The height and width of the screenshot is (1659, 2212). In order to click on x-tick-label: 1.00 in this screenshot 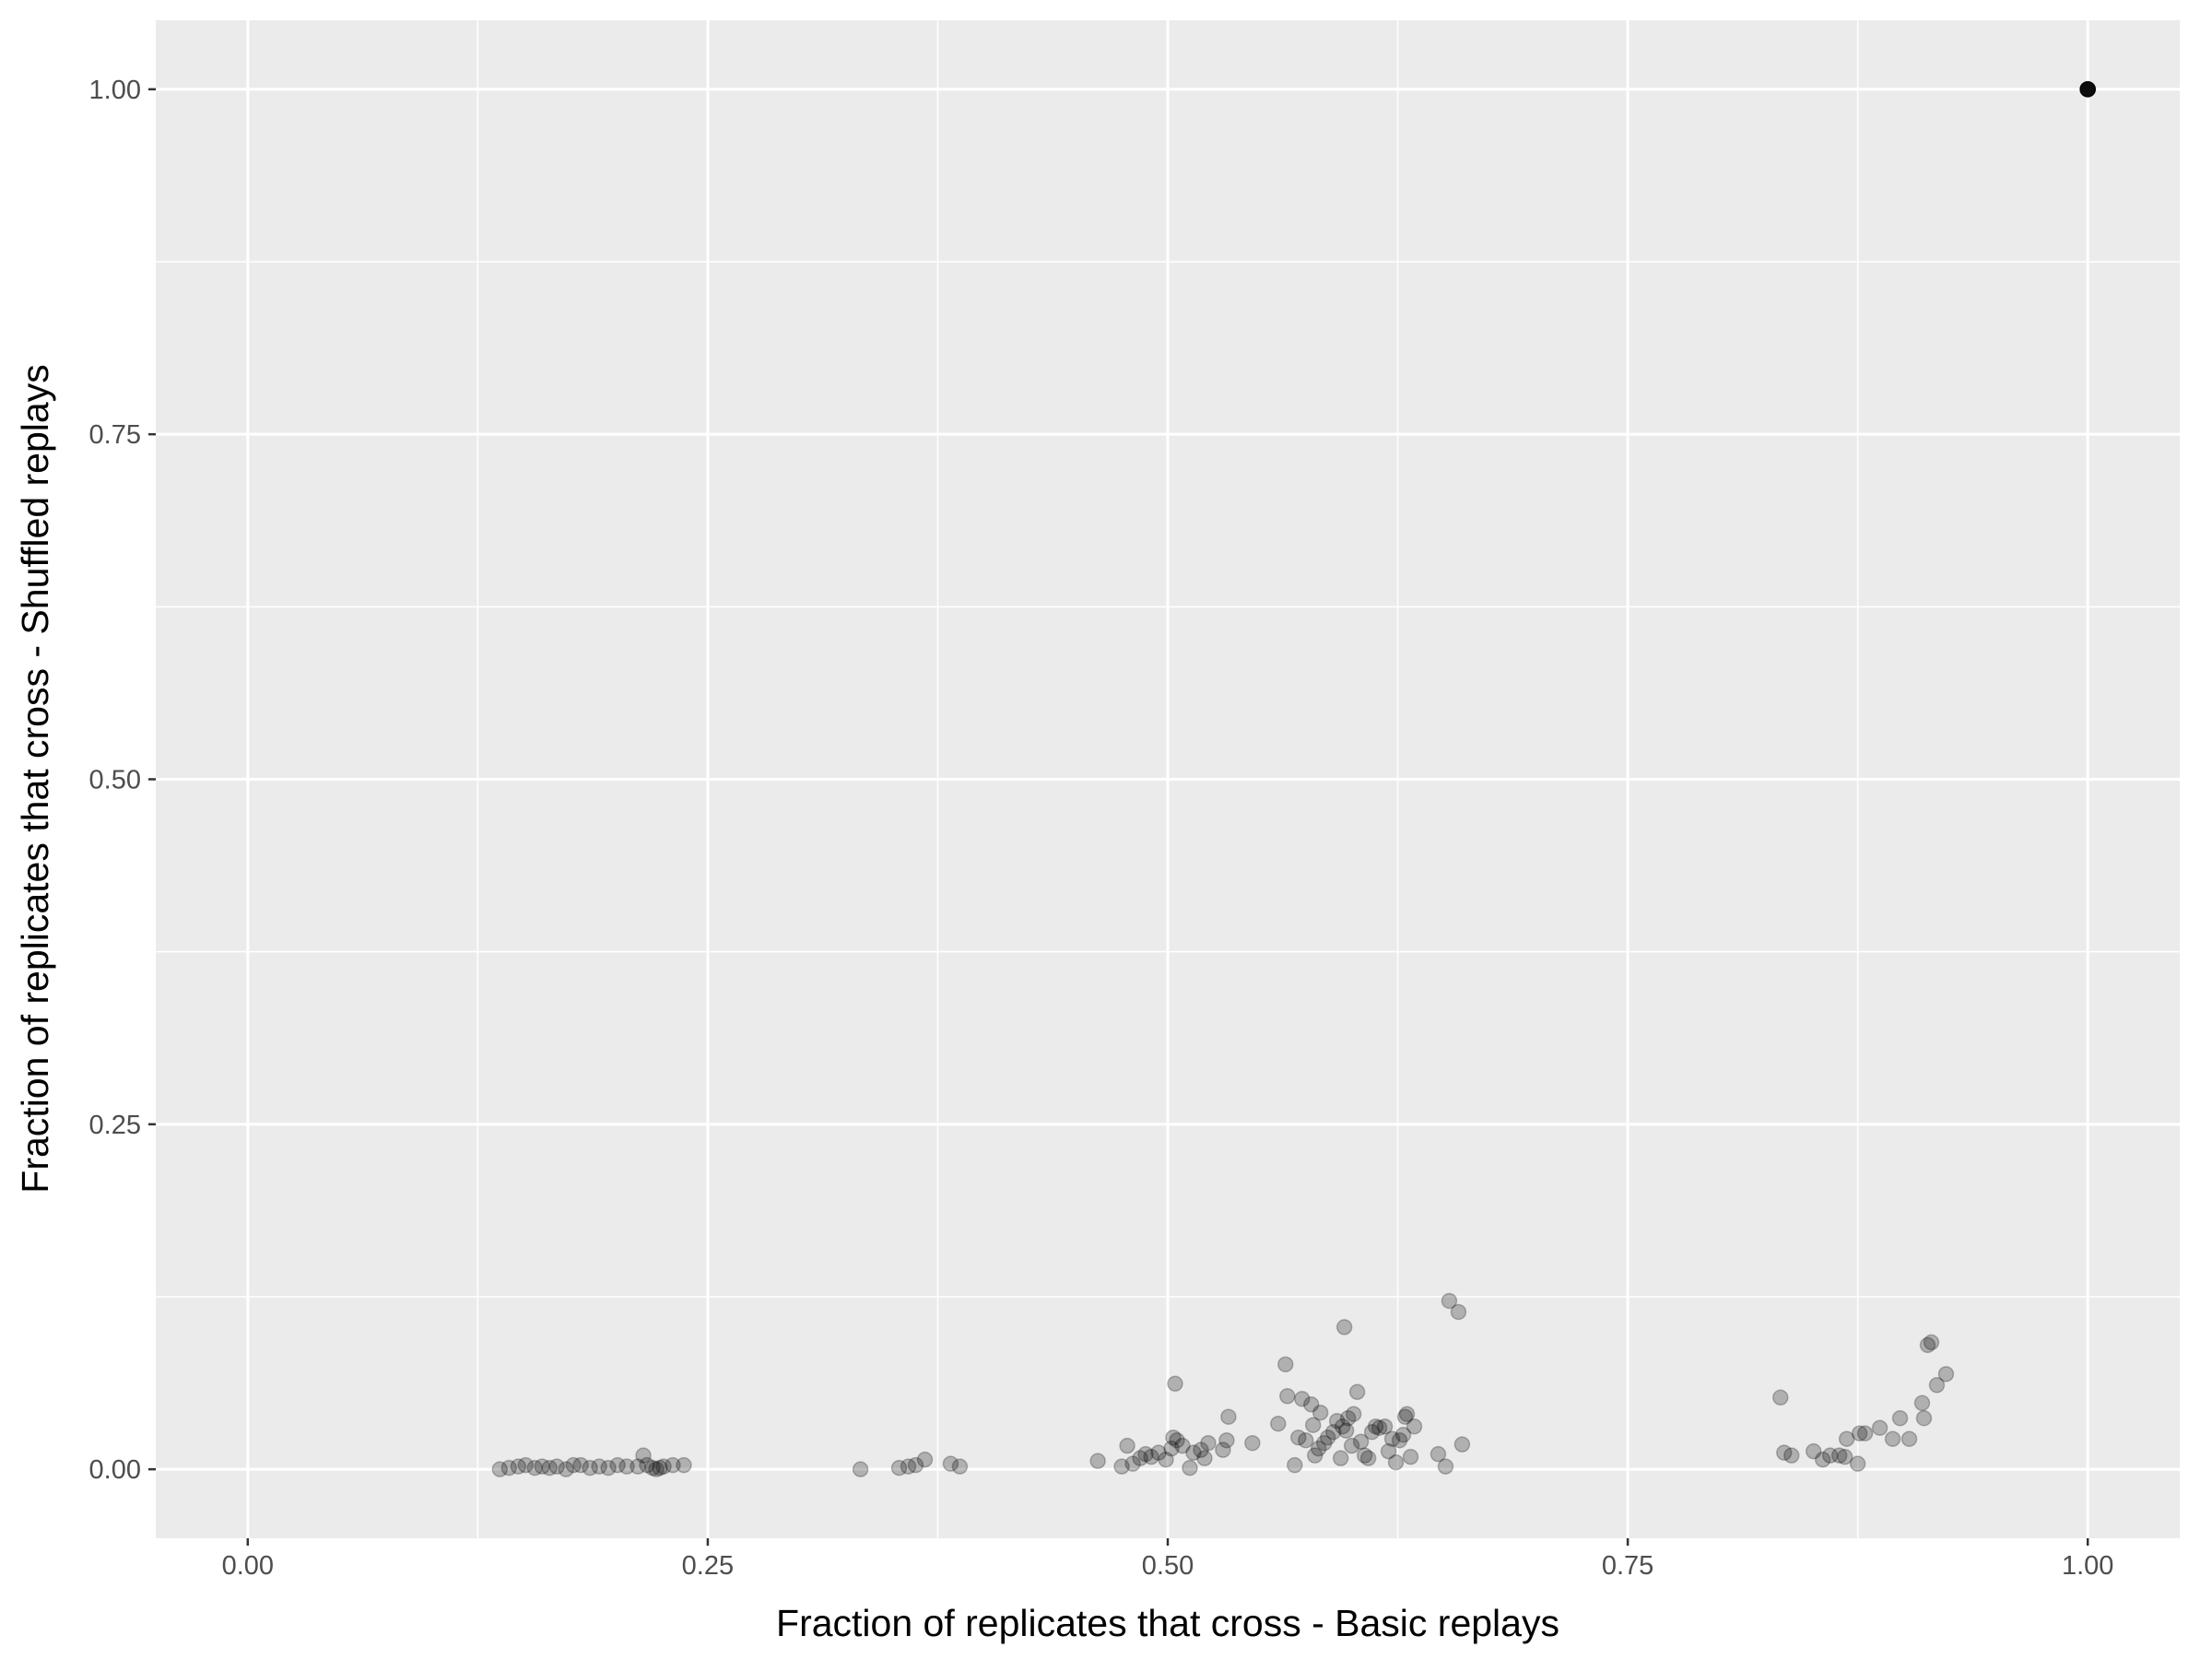, I will do `click(2087, 1566)`.